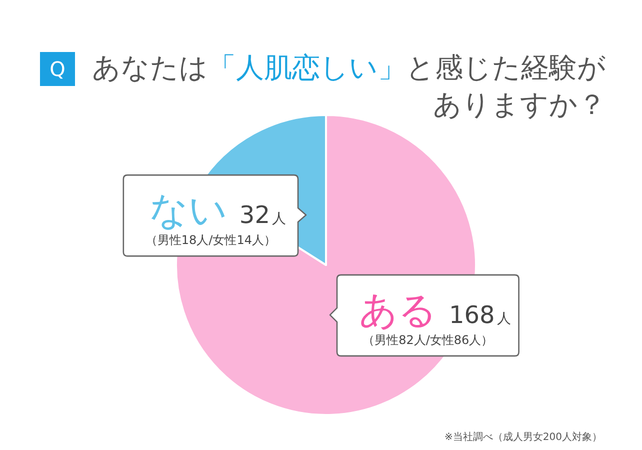  What do you see at coordinates (480, 314) in the screenshot?
I see `data-label: 168人` at bounding box center [480, 314].